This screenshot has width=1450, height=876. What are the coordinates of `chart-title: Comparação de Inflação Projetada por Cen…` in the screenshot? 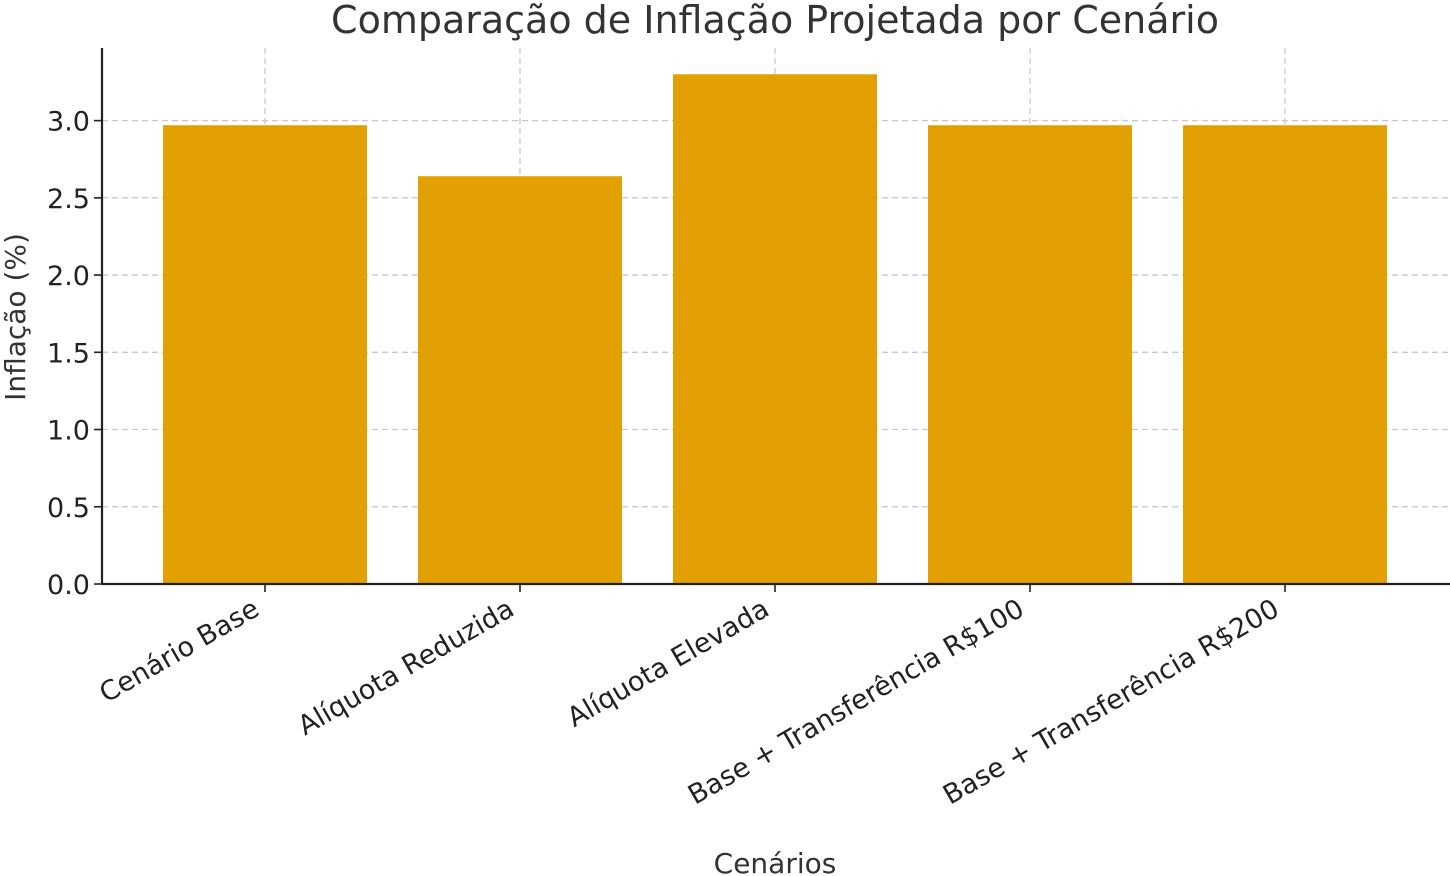 It's located at (775, 21).